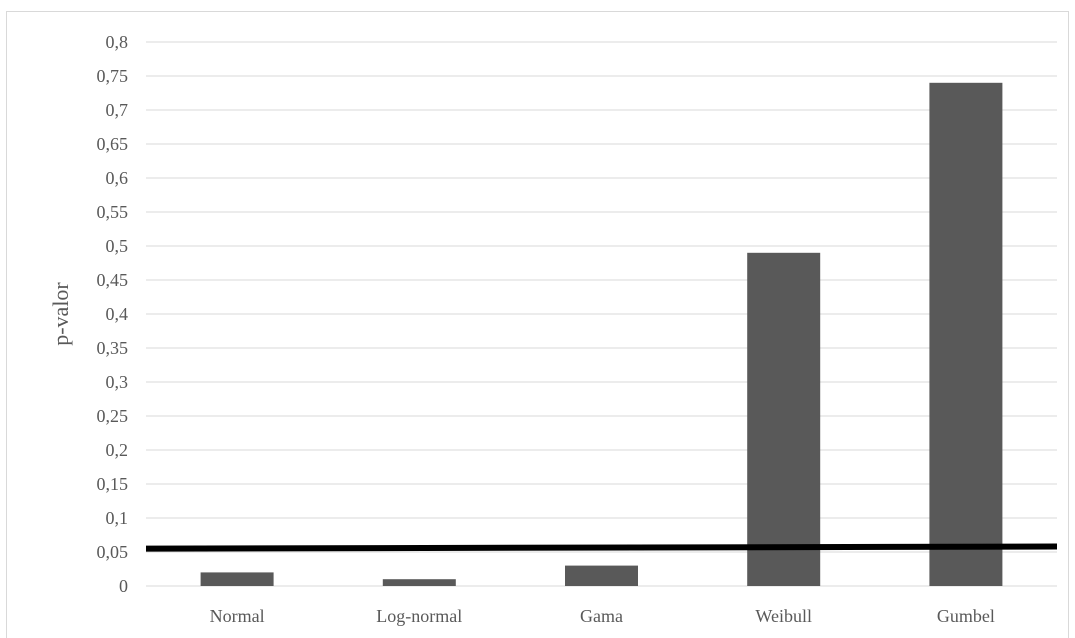  Describe the element at coordinates (113, 484) in the screenshot. I see `y-tick-label: 0,15` at that location.